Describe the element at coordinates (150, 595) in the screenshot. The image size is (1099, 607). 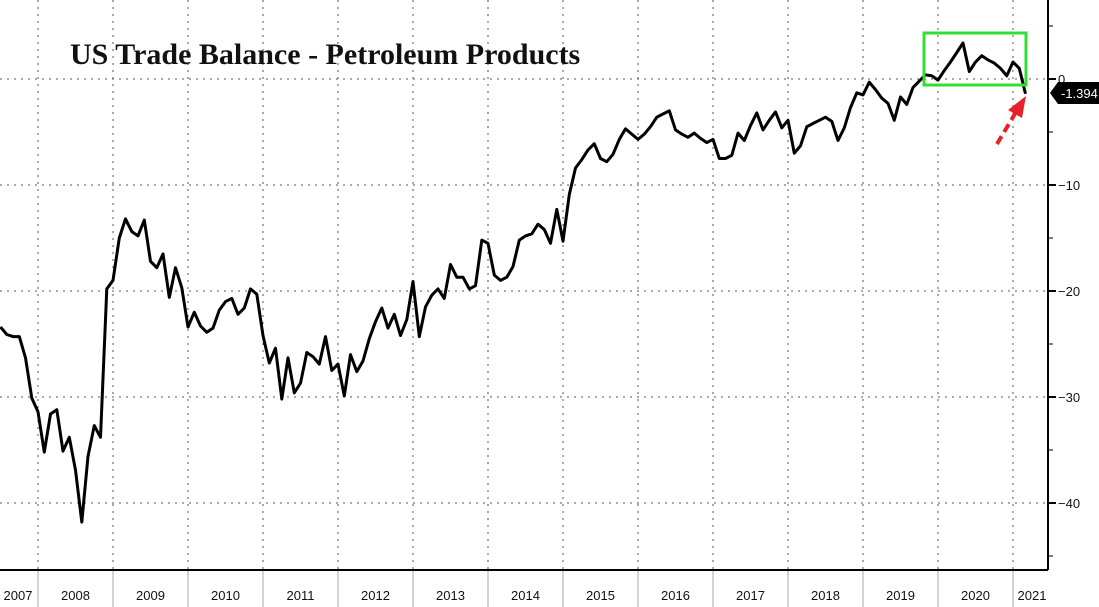
I see `x-tick-label: 2009` at that location.